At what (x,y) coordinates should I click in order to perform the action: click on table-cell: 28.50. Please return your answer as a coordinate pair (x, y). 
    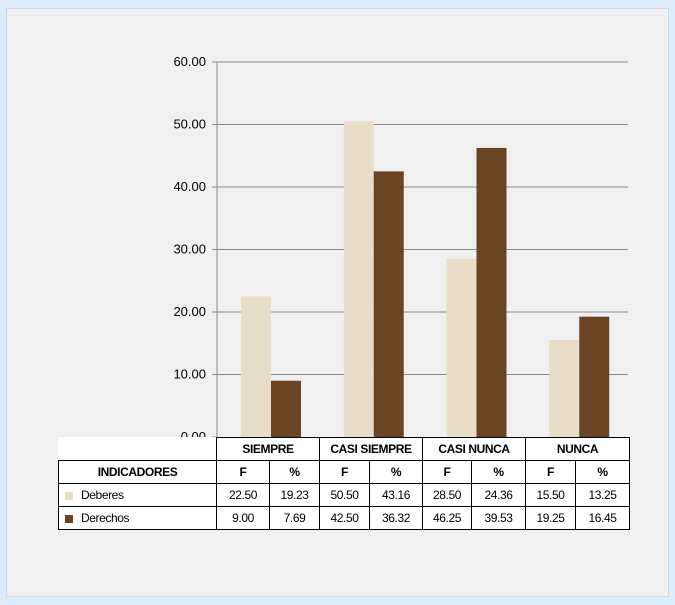
    Looking at the image, I should click on (447, 495).